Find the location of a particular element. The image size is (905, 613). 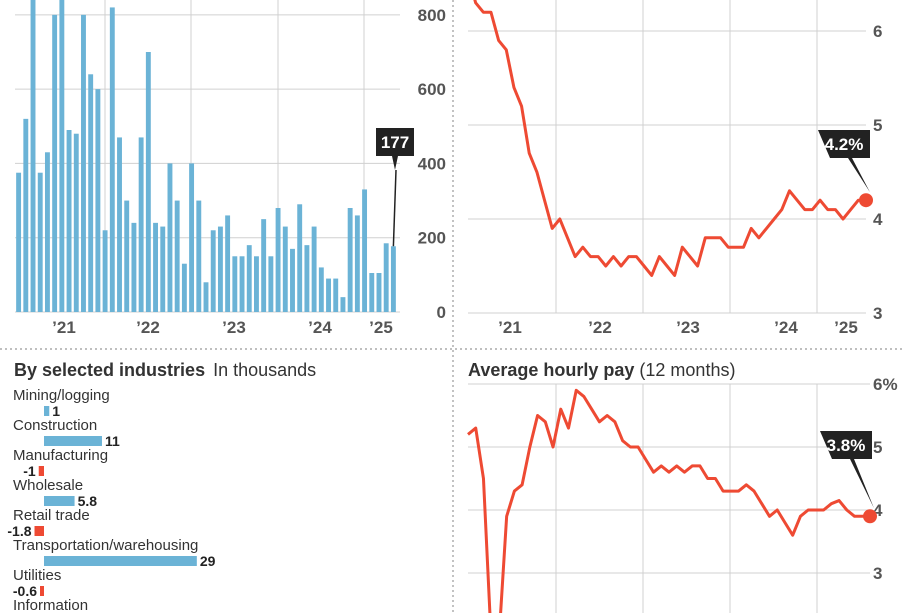

industry-value: -0.6 is located at coordinates (25, 591).